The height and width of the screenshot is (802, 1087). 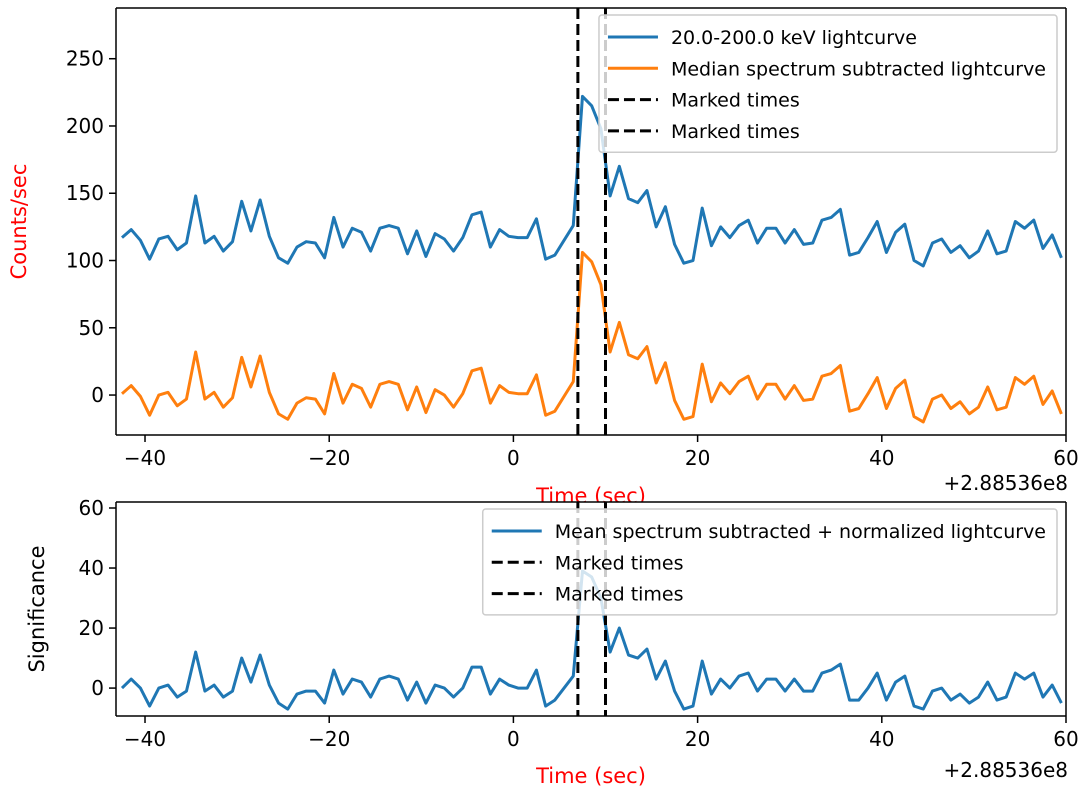 What do you see at coordinates (794, 38) in the screenshot?
I see `legend-label: 20.0-200.0 keV lightcurve` at bounding box center [794, 38].